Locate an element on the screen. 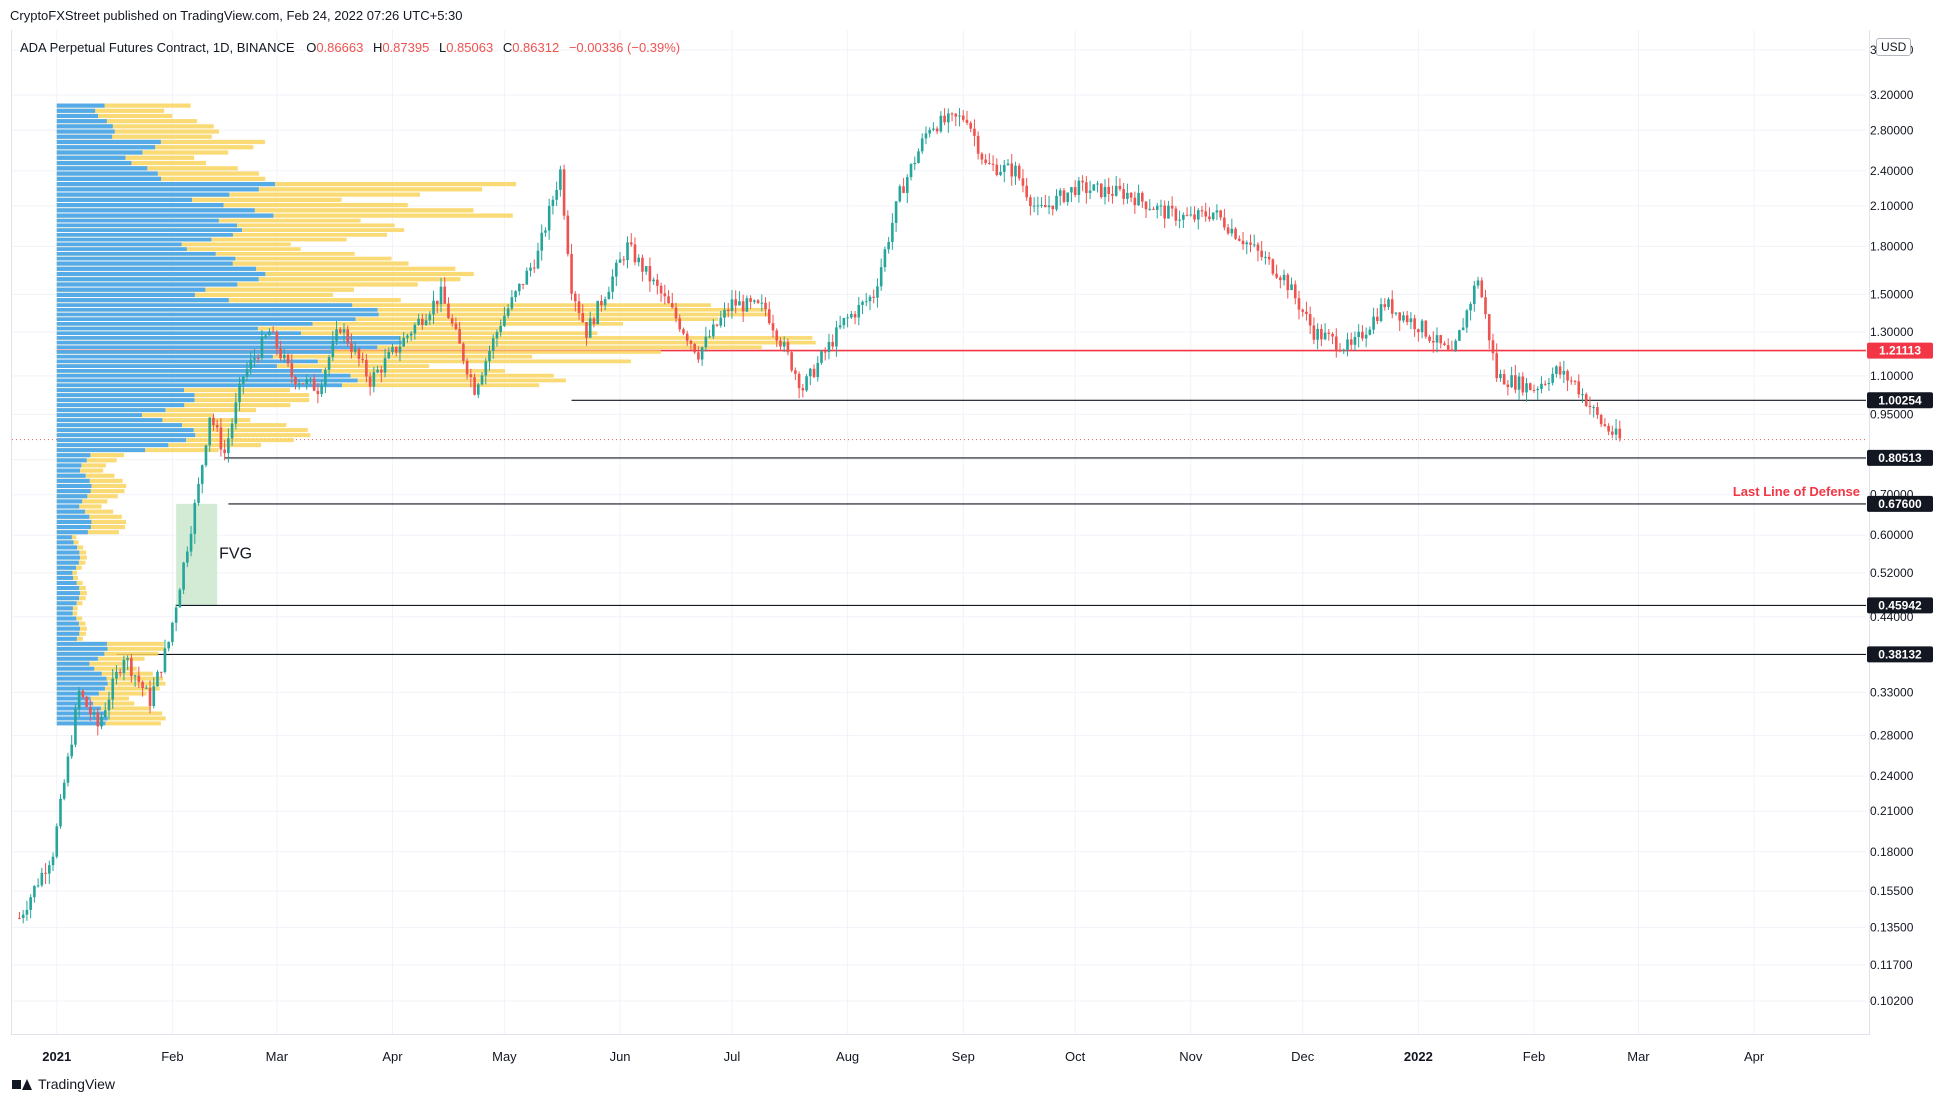 The image size is (1941, 1104). currency-badge: USD is located at coordinates (1894, 47).